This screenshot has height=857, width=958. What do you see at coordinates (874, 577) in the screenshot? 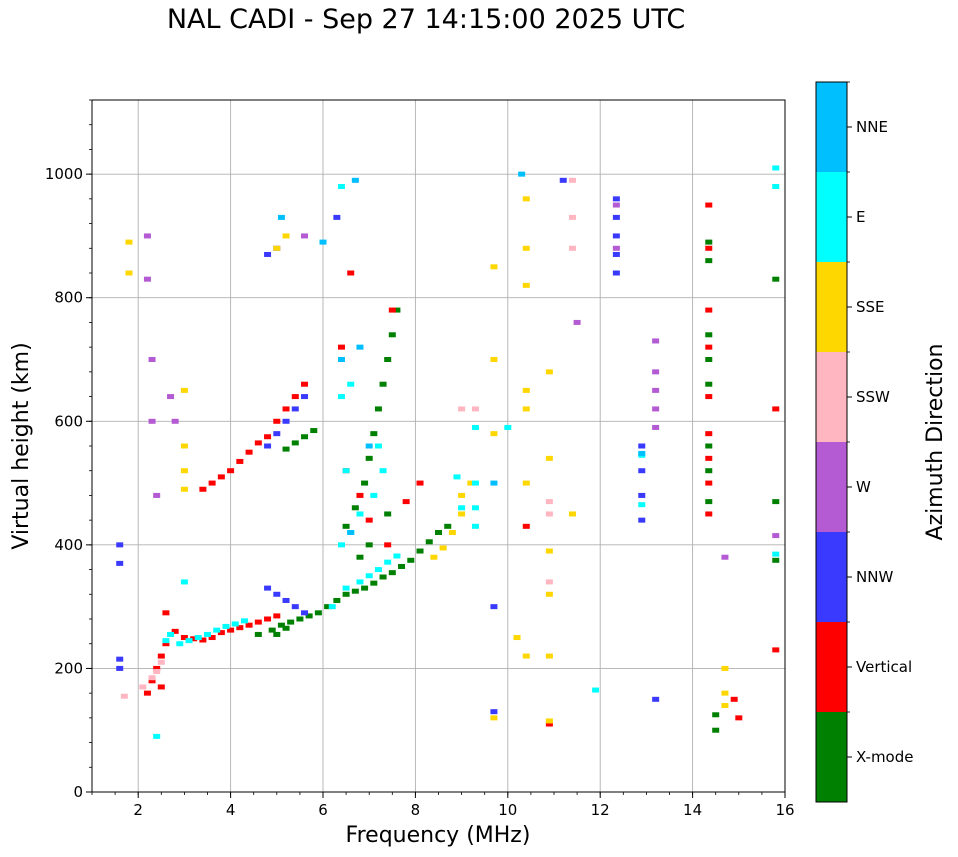
I see `colorbar-label-nnw: NNW` at bounding box center [874, 577].